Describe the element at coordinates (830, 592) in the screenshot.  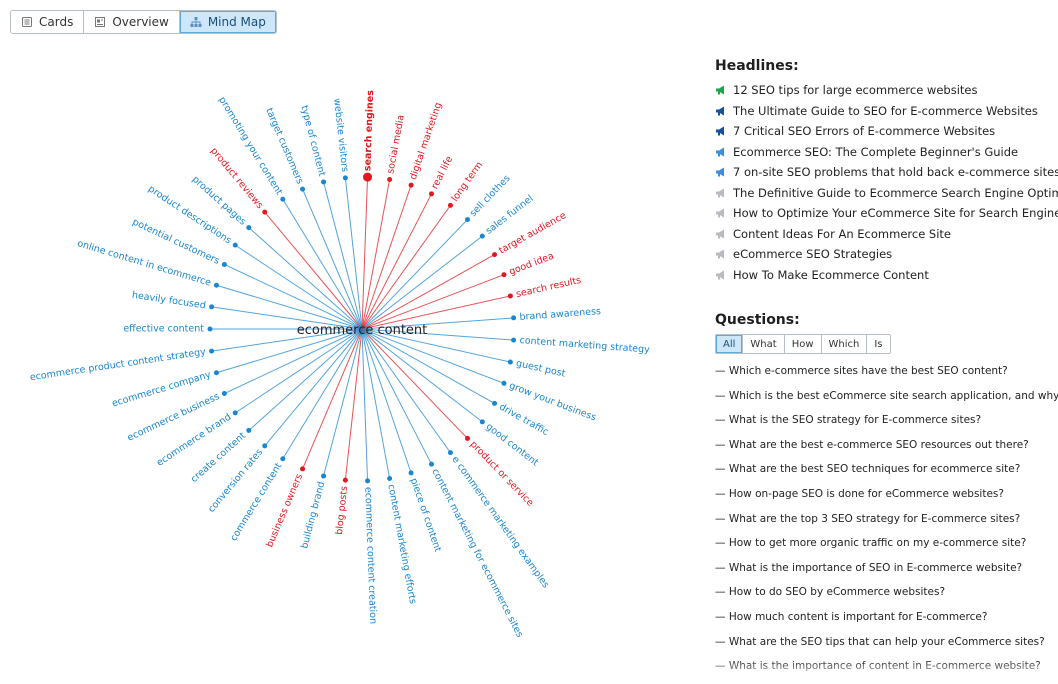
I see `question-item: — How to do SEO by eCommerce websites?` at that location.